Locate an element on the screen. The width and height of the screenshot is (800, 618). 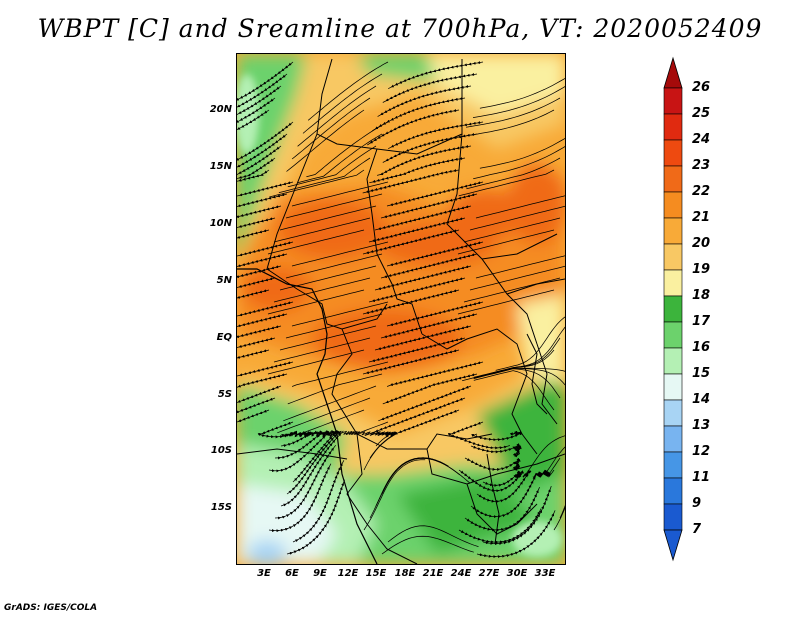
colorbar-label: 18 is located at coordinates (701, 295).